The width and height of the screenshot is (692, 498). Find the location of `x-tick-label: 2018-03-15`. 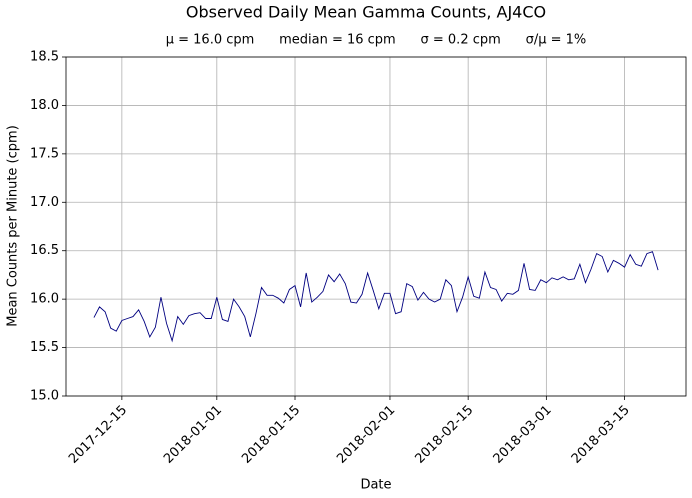

x-tick-label: 2018-03-15 is located at coordinates (601, 435).